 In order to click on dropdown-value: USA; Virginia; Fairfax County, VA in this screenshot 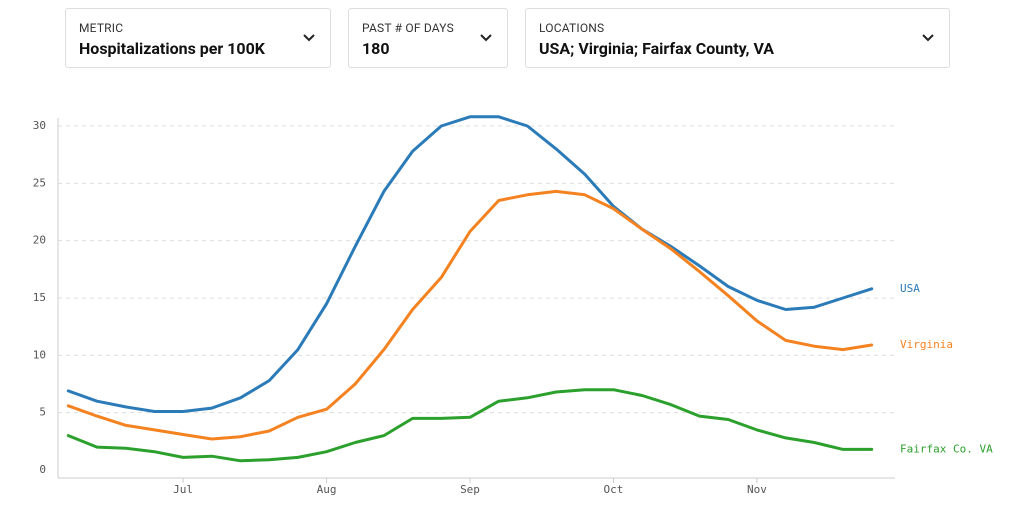, I will do `click(657, 48)`.